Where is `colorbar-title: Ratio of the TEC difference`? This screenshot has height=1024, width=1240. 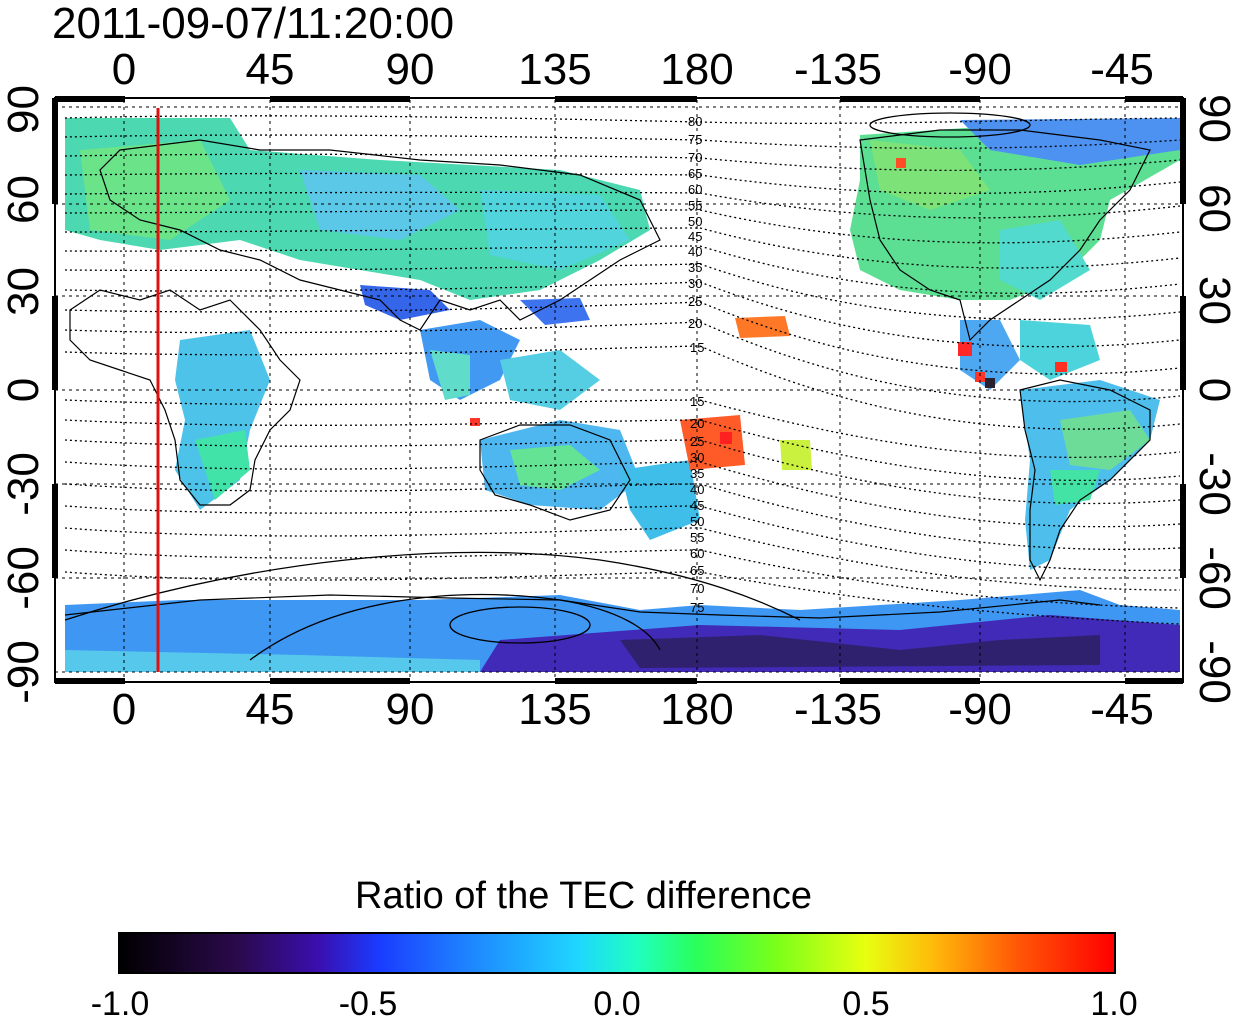
colorbar-title: Ratio of the TEC difference is located at coordinates (583, 896).